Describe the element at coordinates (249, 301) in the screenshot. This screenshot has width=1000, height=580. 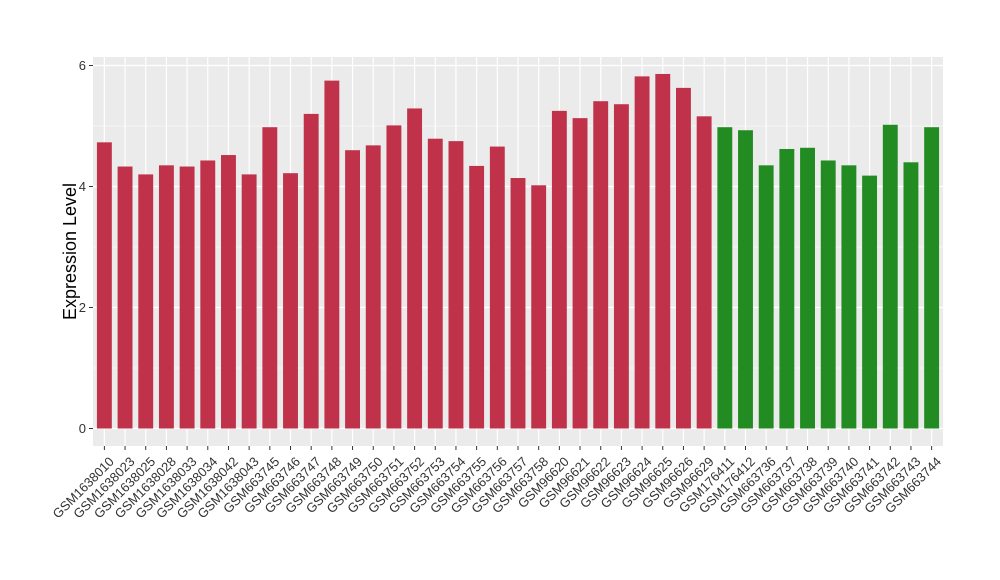
I see `bar-GSM1638043` at that location.